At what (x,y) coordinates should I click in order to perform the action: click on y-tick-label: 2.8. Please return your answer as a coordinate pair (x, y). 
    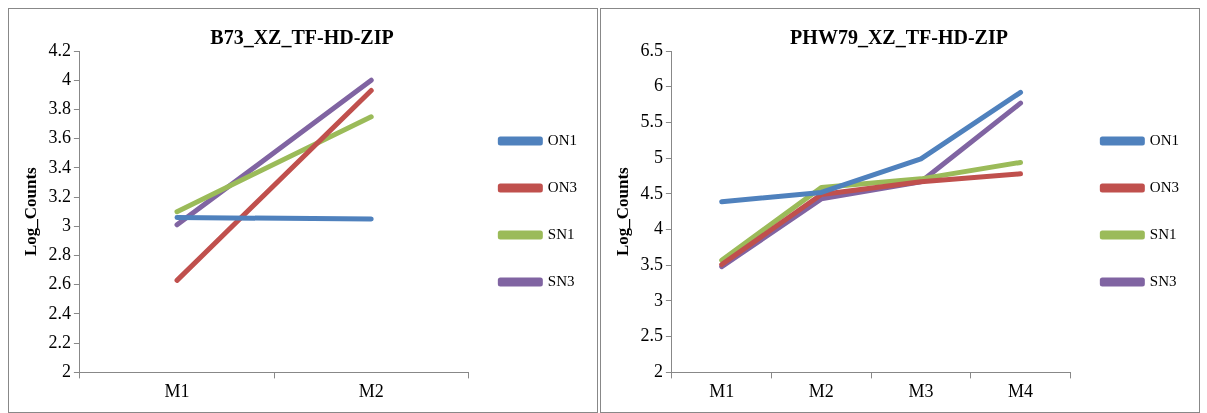
    Looking at the image, I should click on (59, 254).